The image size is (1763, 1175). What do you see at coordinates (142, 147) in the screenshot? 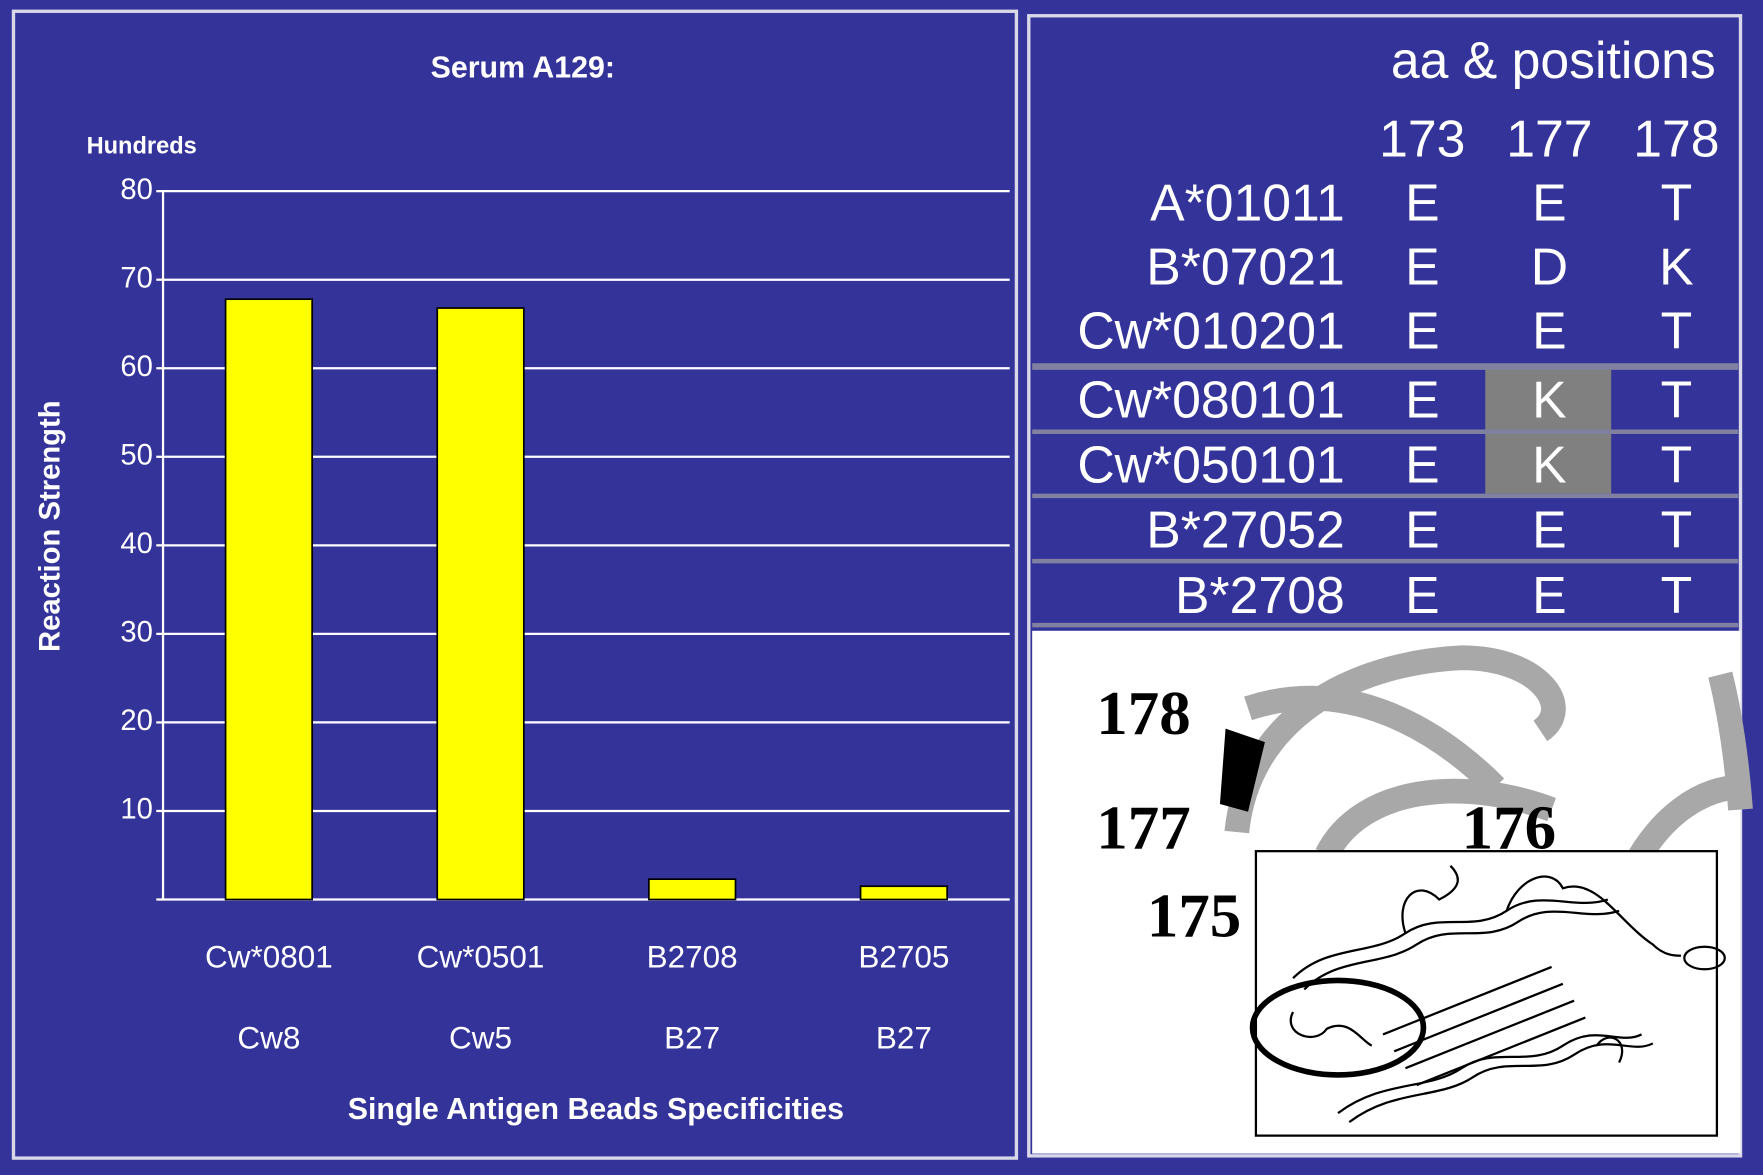
I see `units-label: Hundreds` at bounding box center [142, 147].